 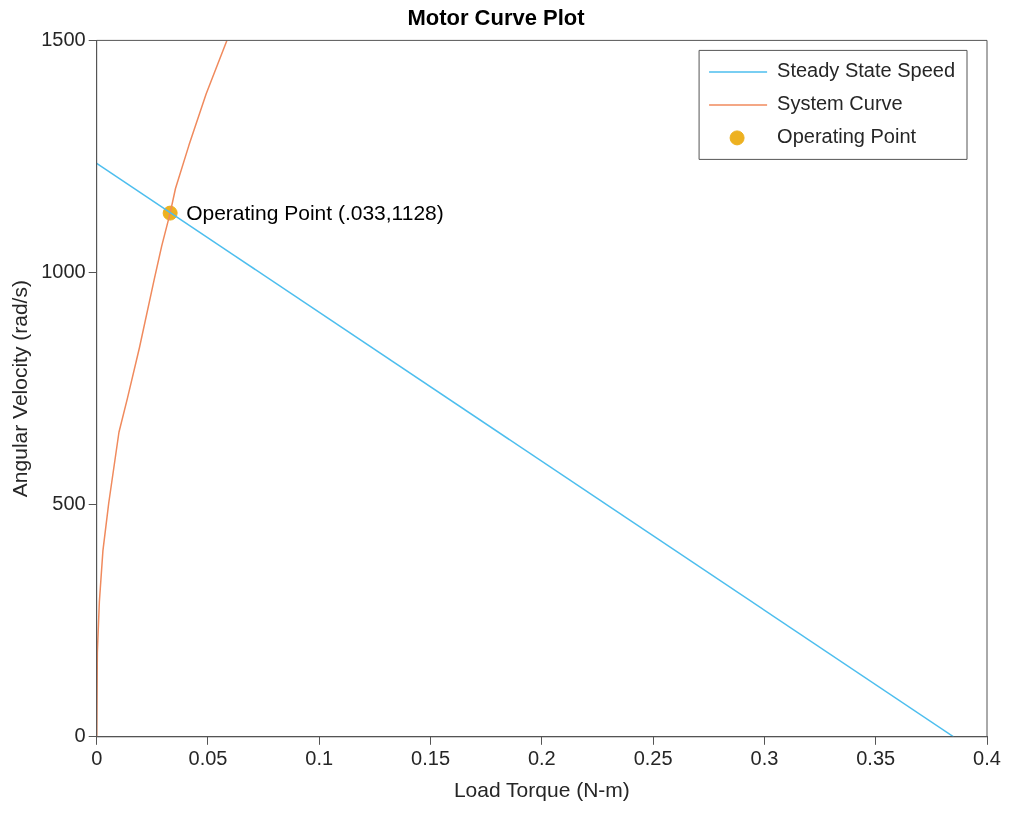 I want to click on y-tick-label: 1500, so click(x=63, y=38).